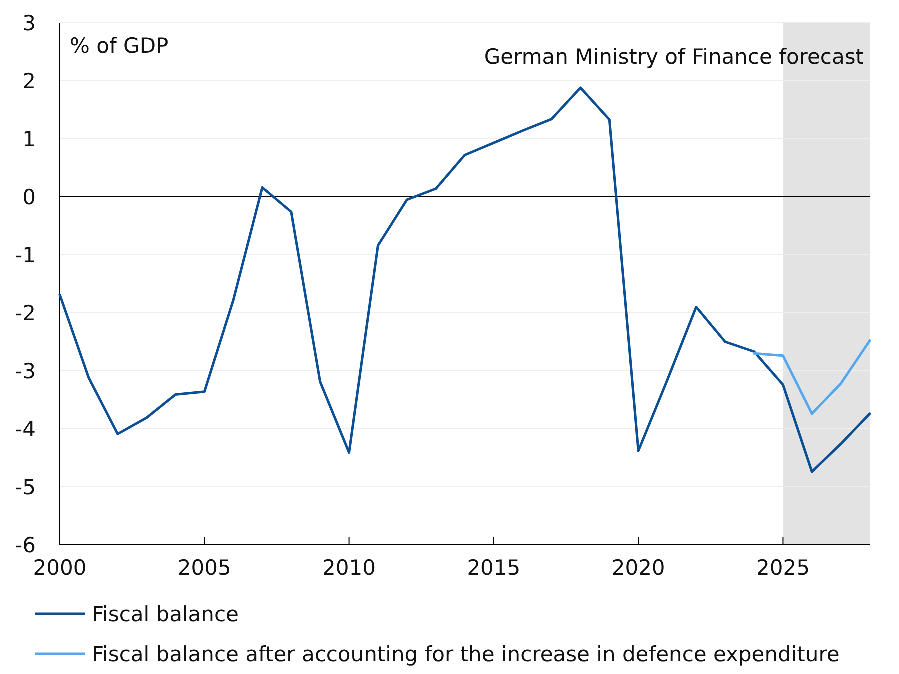 This screenshot has width=899, height=674. I want to click on x-tick-label: 2000, so click(60, 568).